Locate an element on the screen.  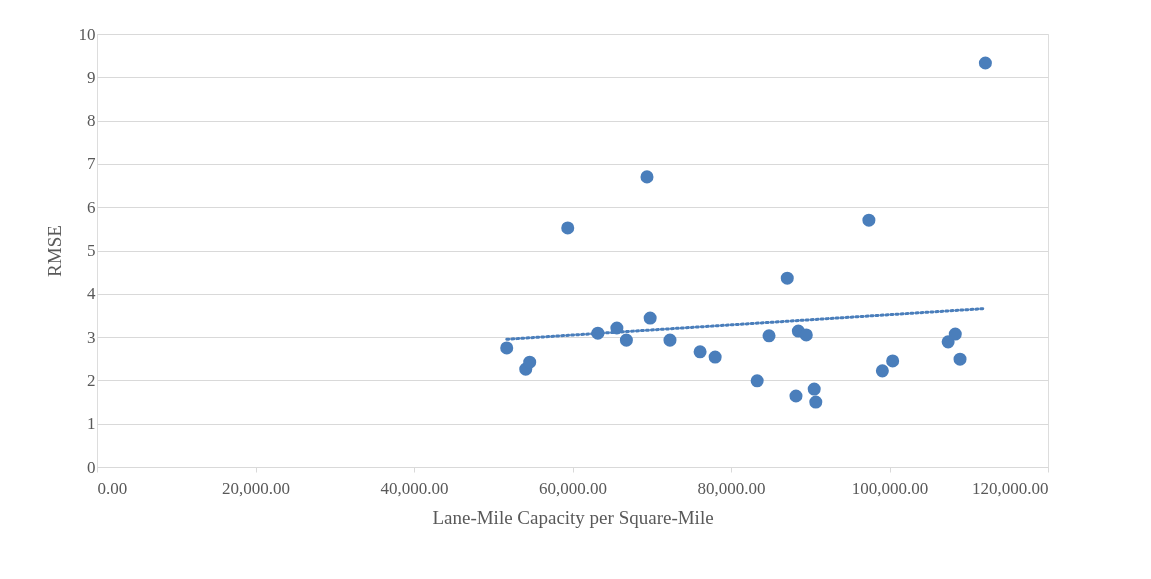
y-tick-label: 6 is located at coordinates (91, 207).